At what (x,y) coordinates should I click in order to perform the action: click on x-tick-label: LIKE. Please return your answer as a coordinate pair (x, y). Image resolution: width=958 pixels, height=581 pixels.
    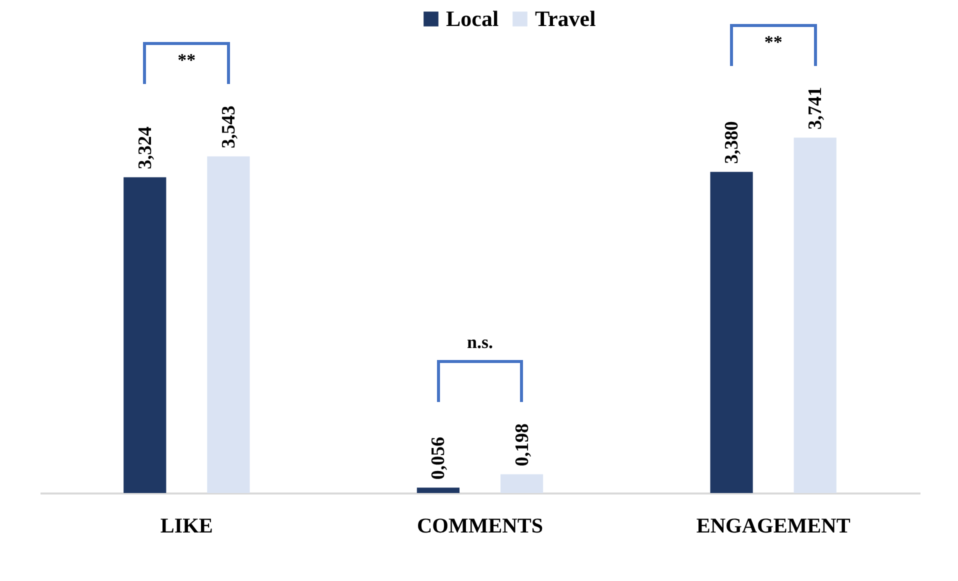
    Looking at the image, I should click on (186, 526).